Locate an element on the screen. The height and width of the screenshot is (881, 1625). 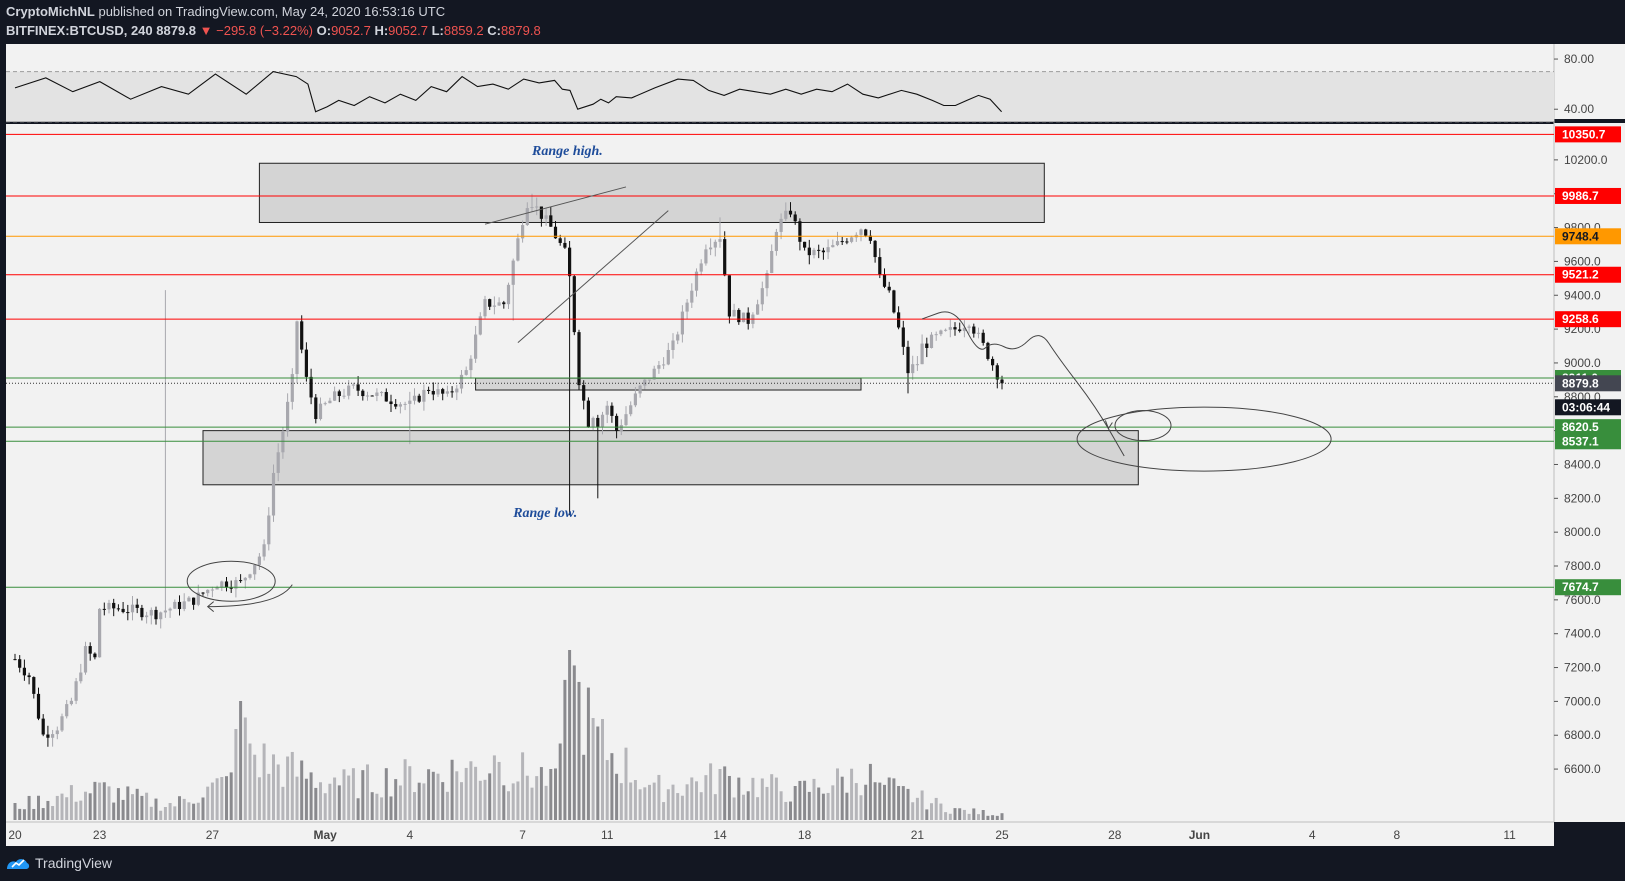
tradingview-brand: TradingView is located at coordinates (59, 863).